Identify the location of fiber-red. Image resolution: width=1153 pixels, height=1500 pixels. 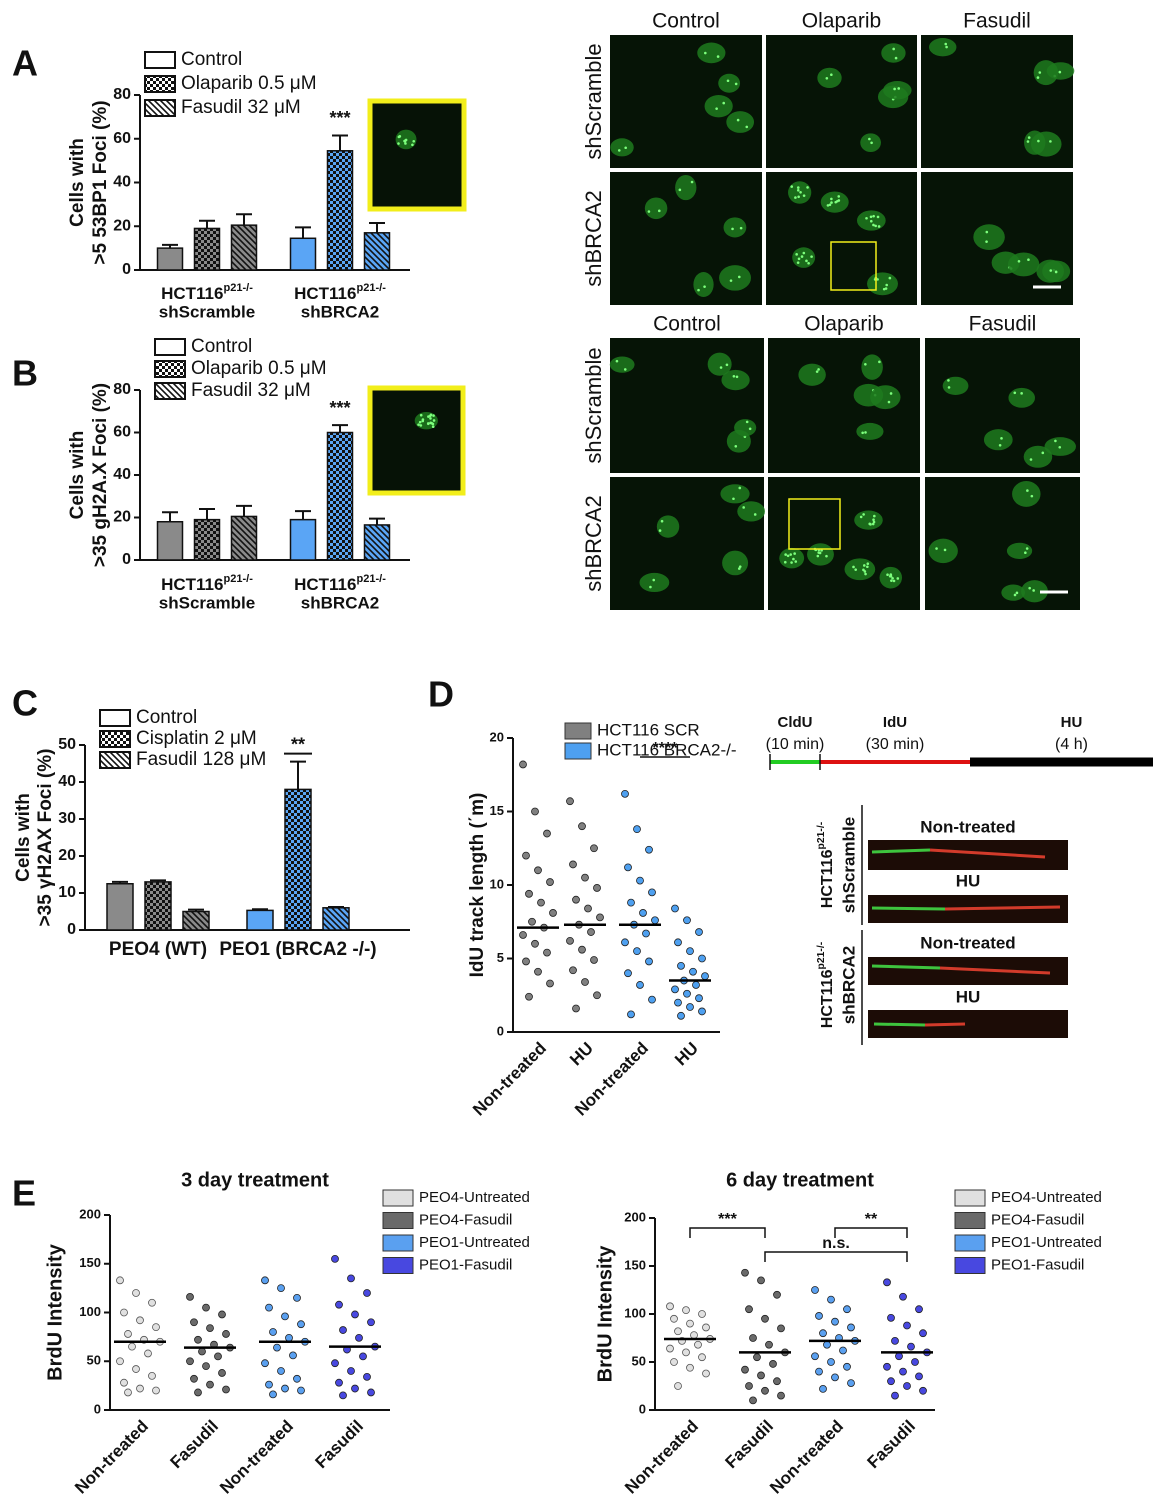
(987, 853).